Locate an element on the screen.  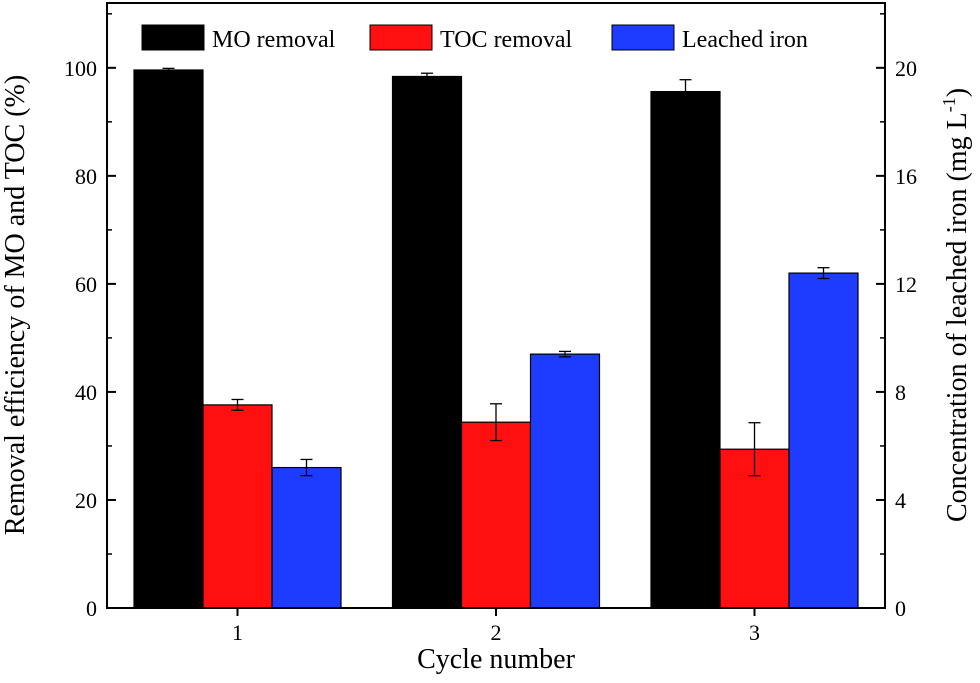
y-axis-right-title-close: ) is located at coordinates (957, 92).